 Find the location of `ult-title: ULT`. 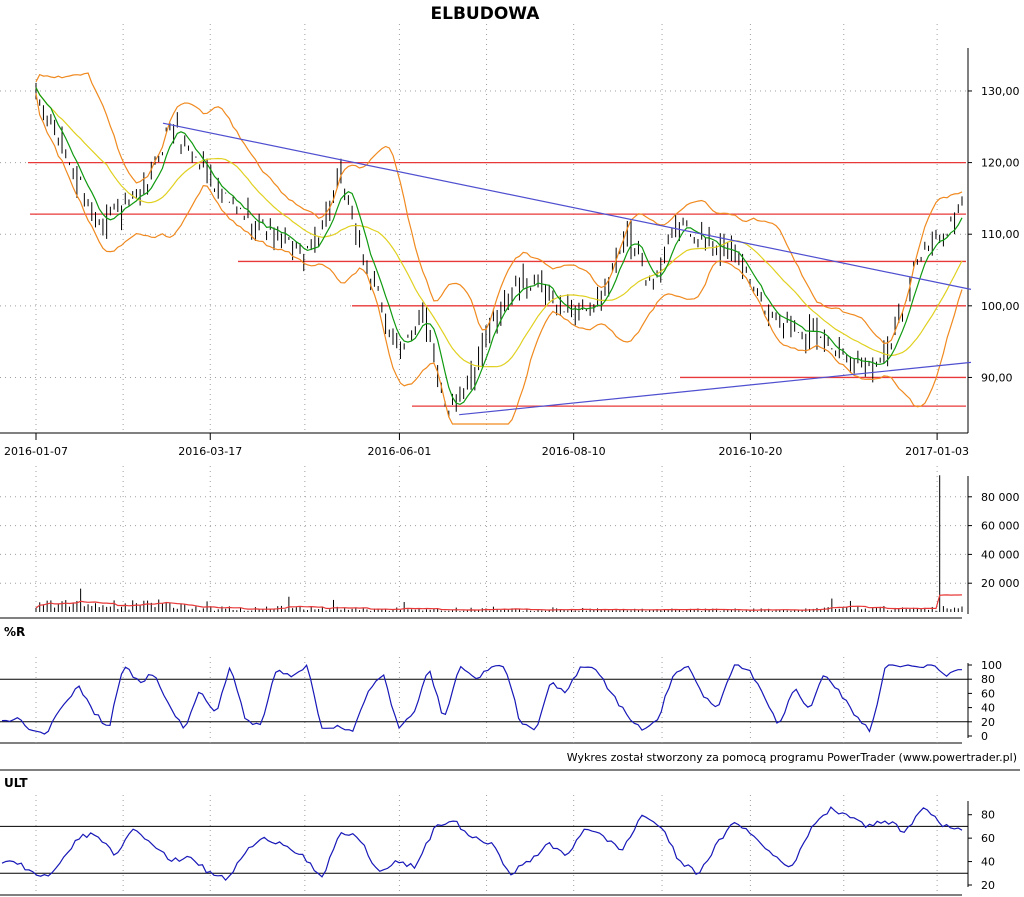

ult-title: ULT is located at coordinates (16, 783).